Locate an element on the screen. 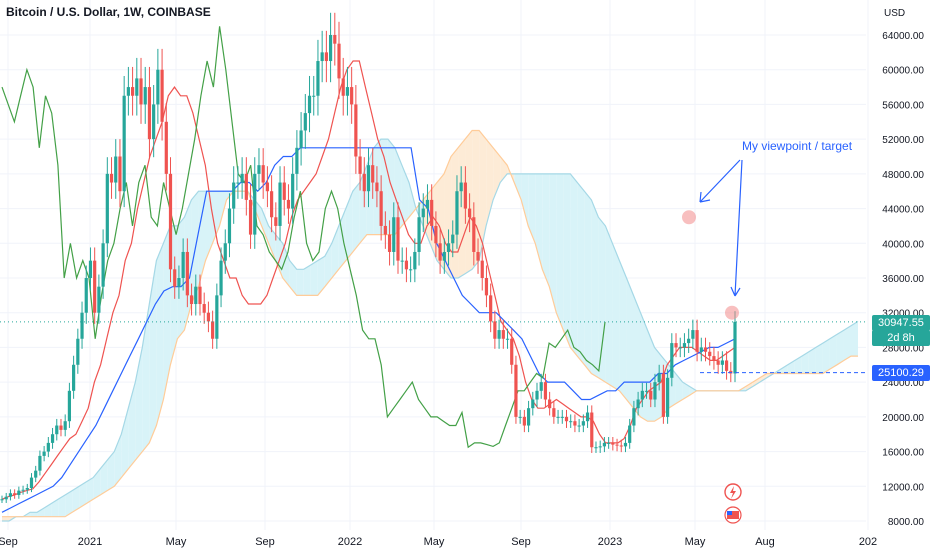 The image size is (932, 555). lightning-icon is located at coordinates (733, 492).